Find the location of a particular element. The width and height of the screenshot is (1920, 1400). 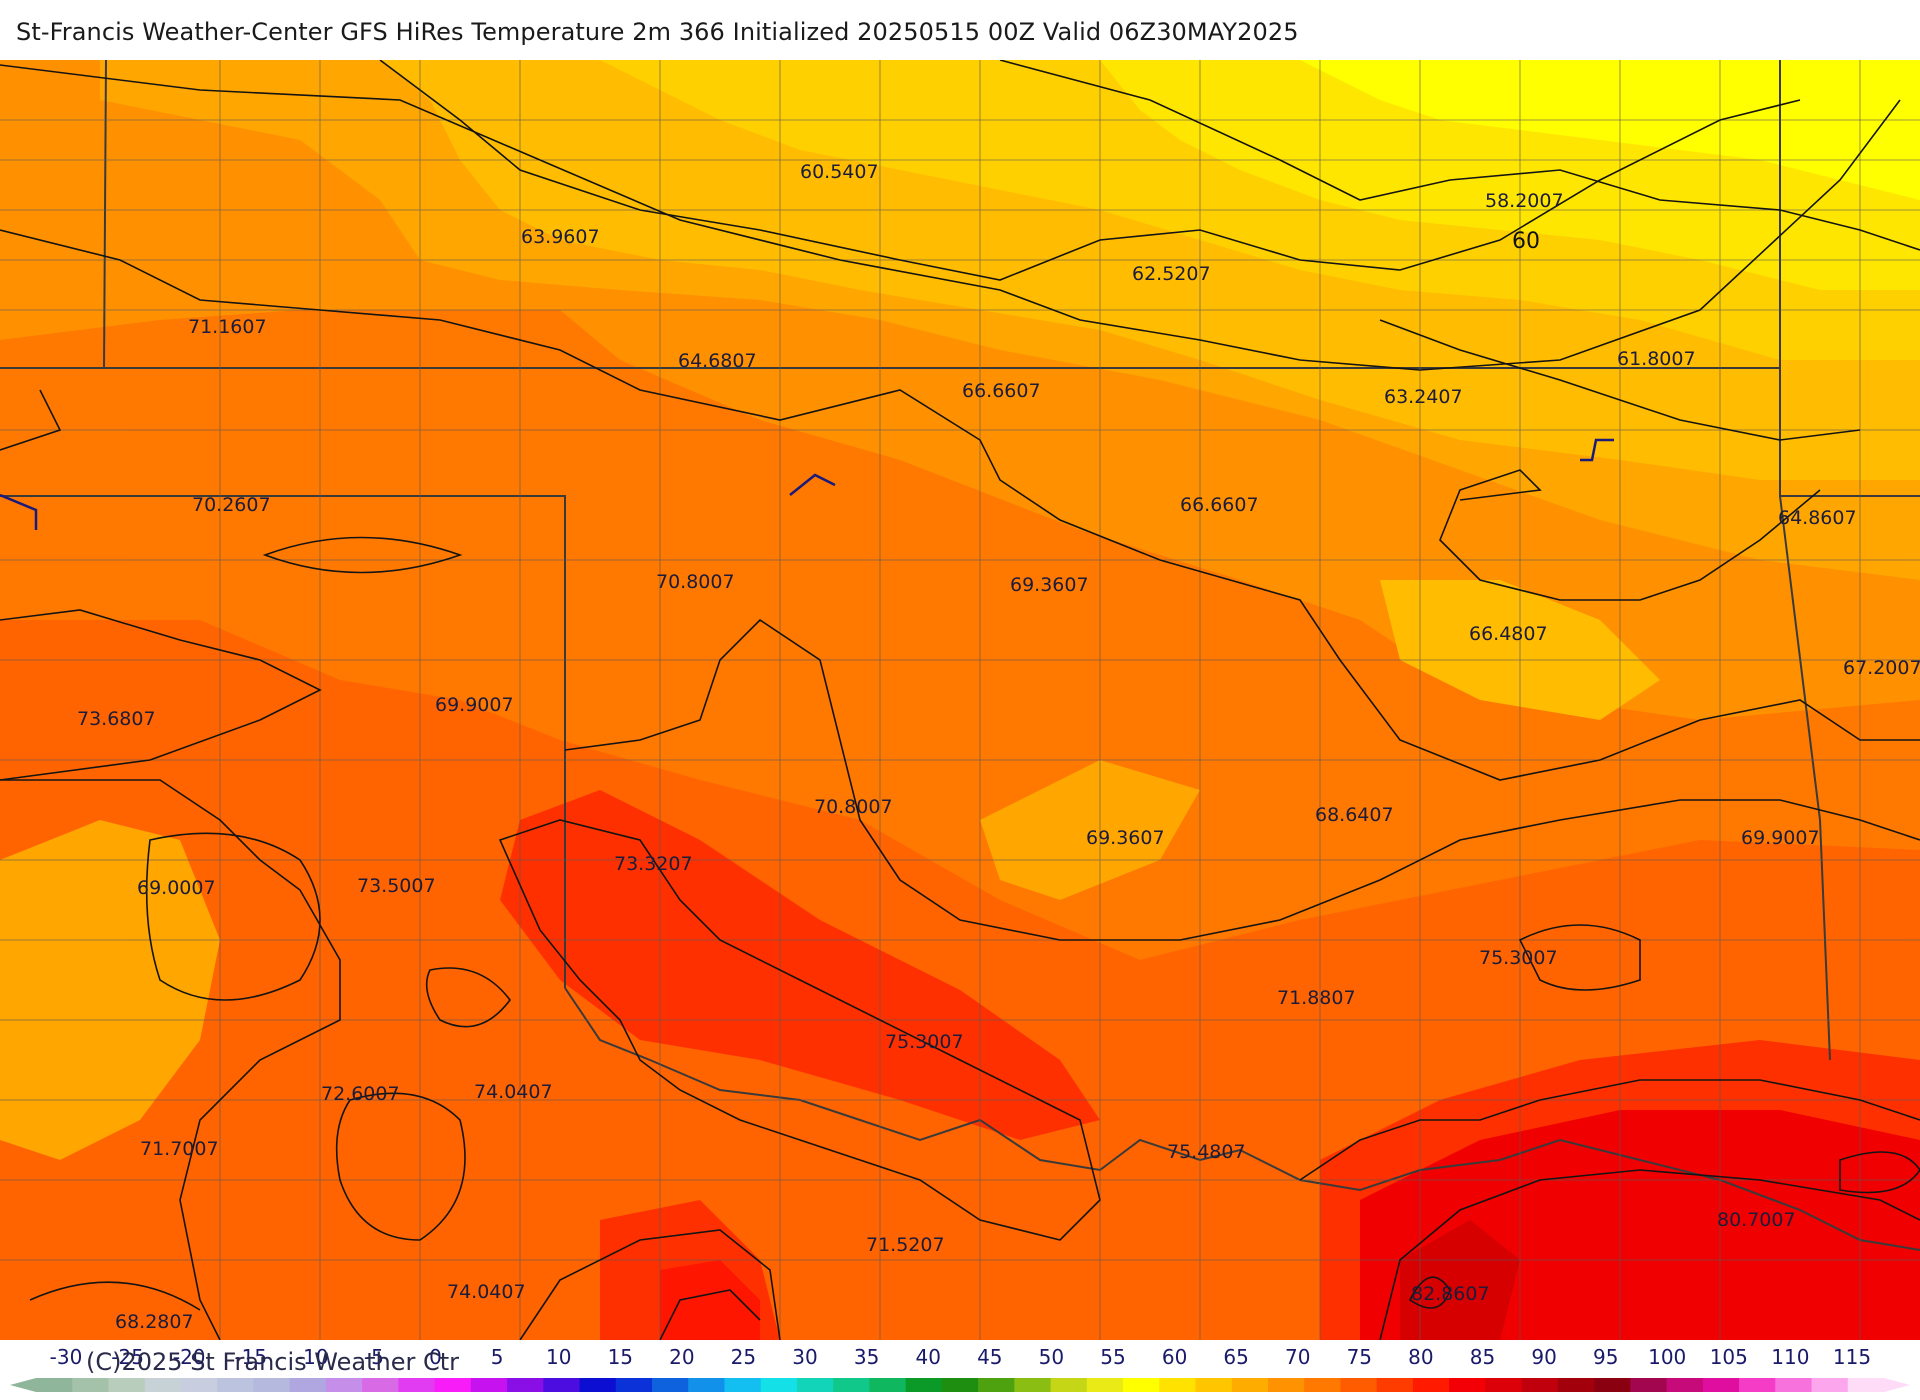

colorbar-tick-label: 80 is located at coordinates (1420, 1357).